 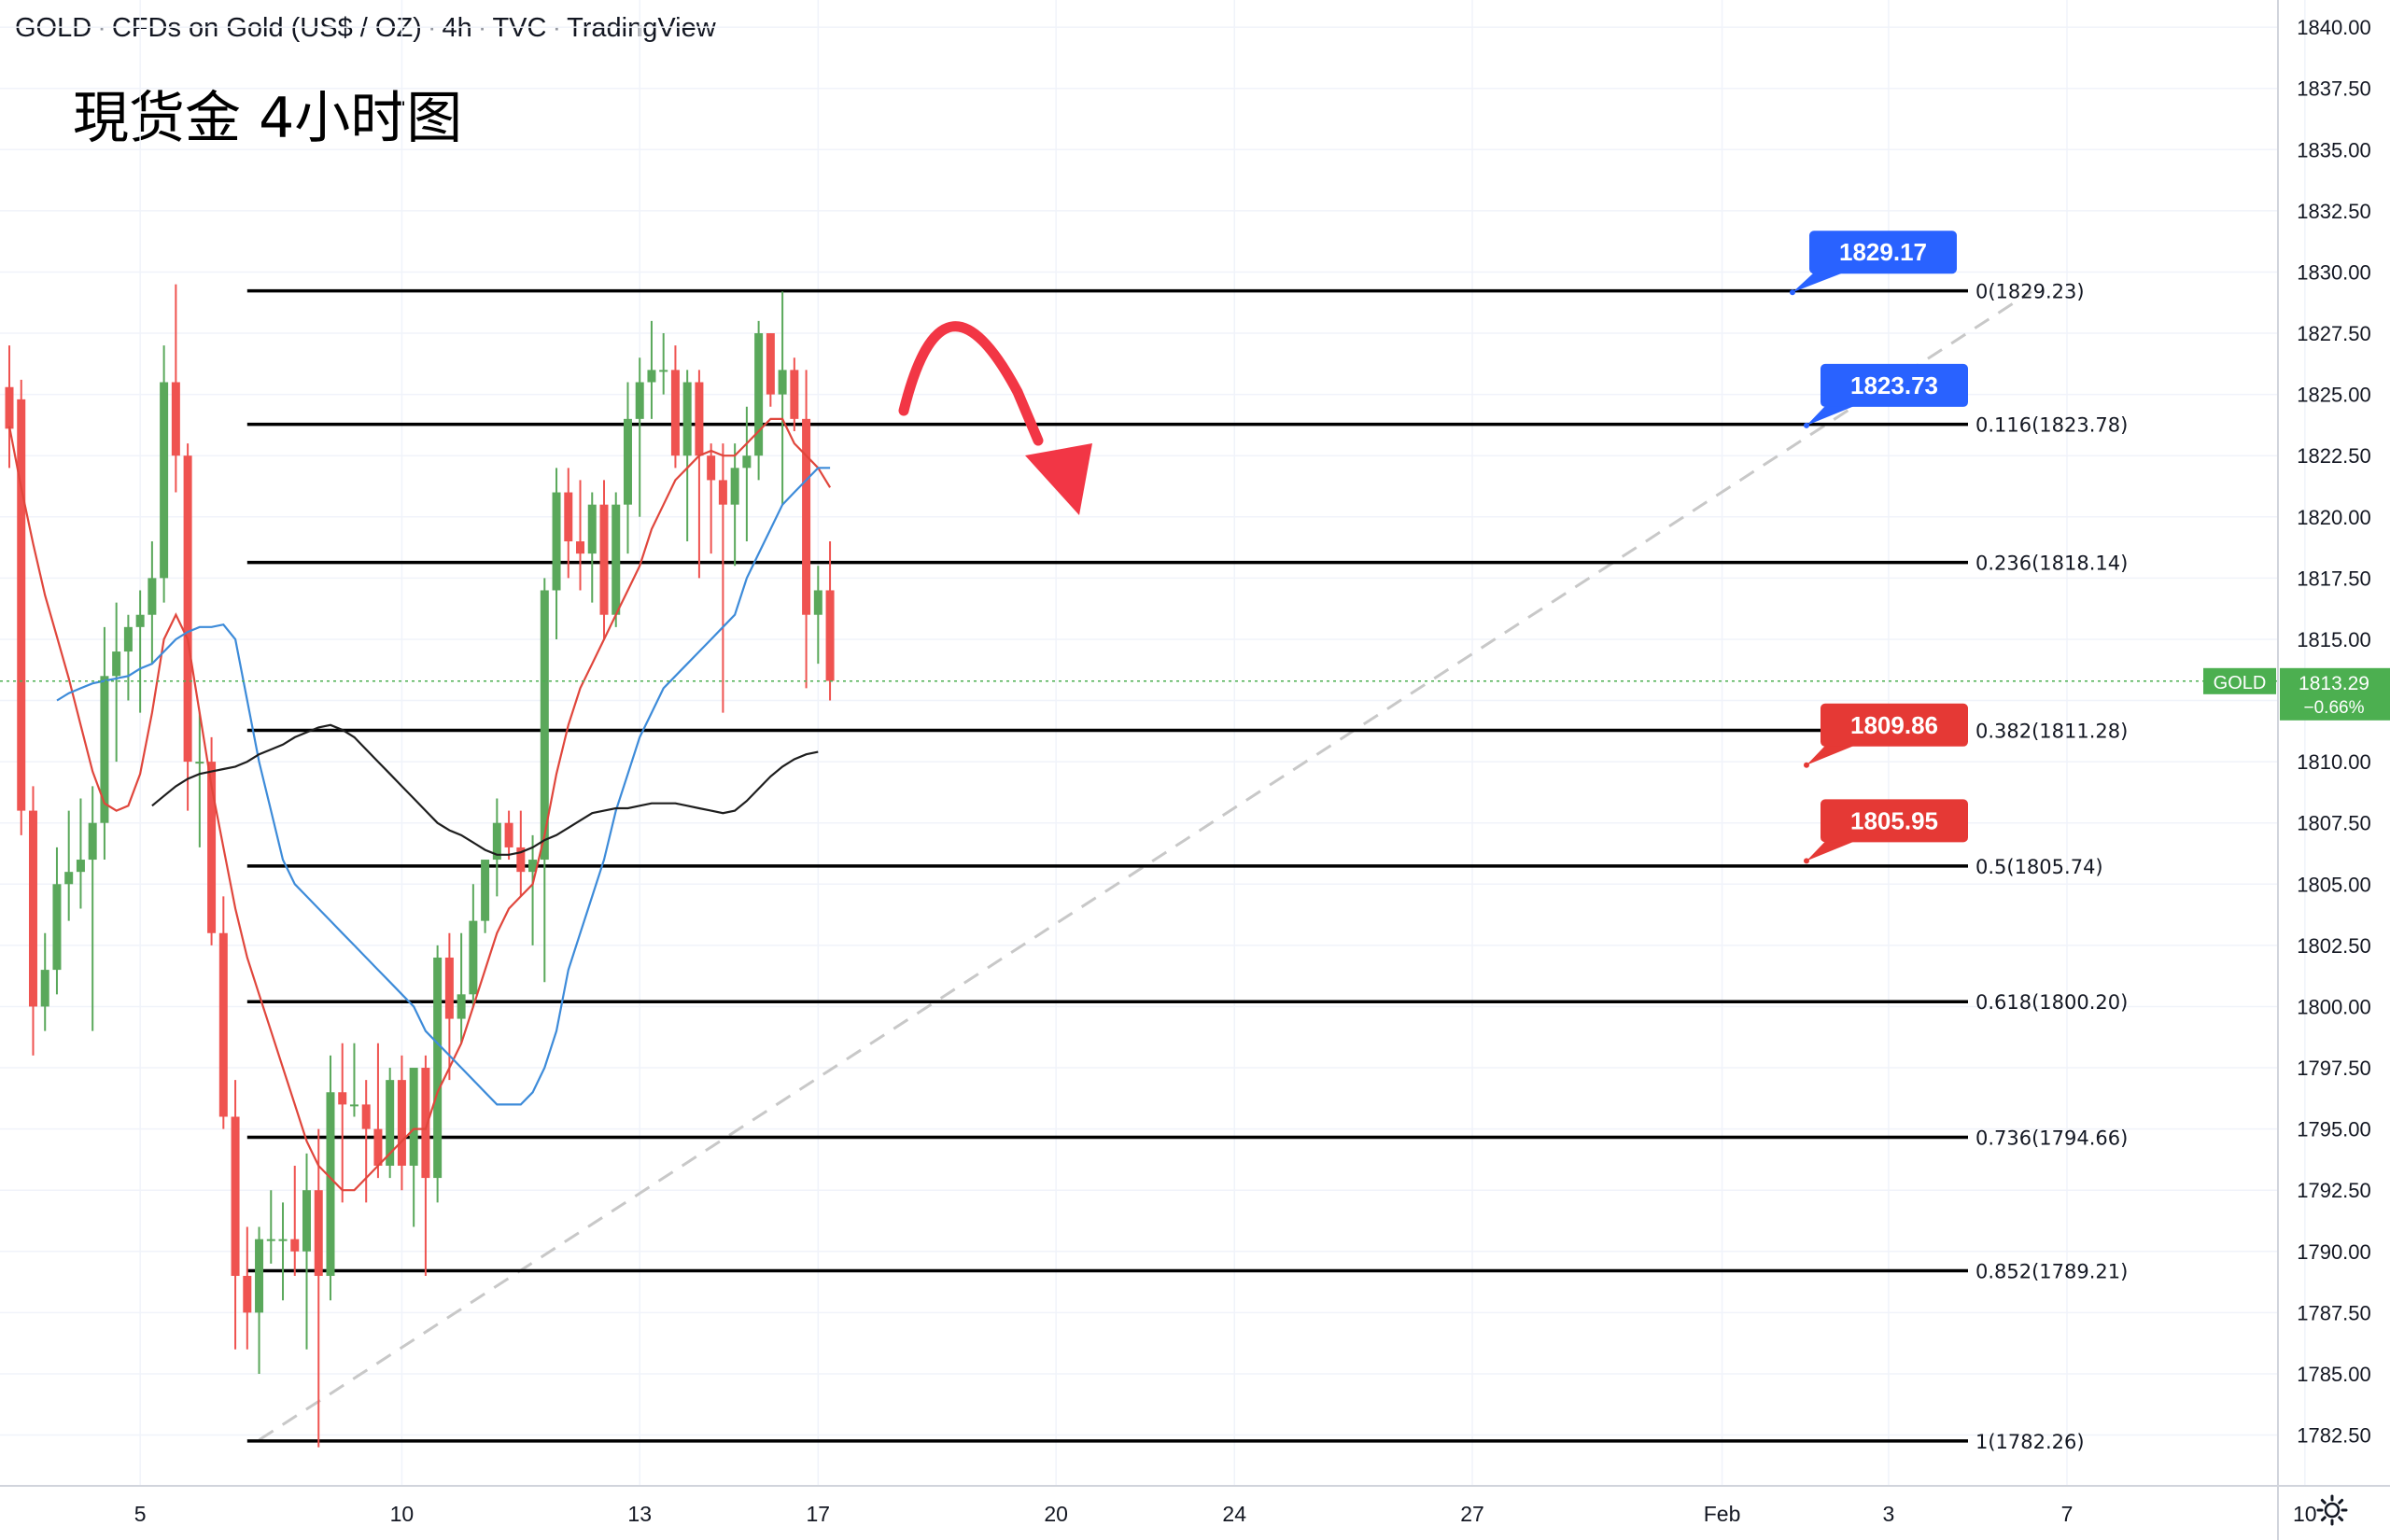 I want to click on chart-caption: 現货金 4小时图, so click(x=268, y=118).